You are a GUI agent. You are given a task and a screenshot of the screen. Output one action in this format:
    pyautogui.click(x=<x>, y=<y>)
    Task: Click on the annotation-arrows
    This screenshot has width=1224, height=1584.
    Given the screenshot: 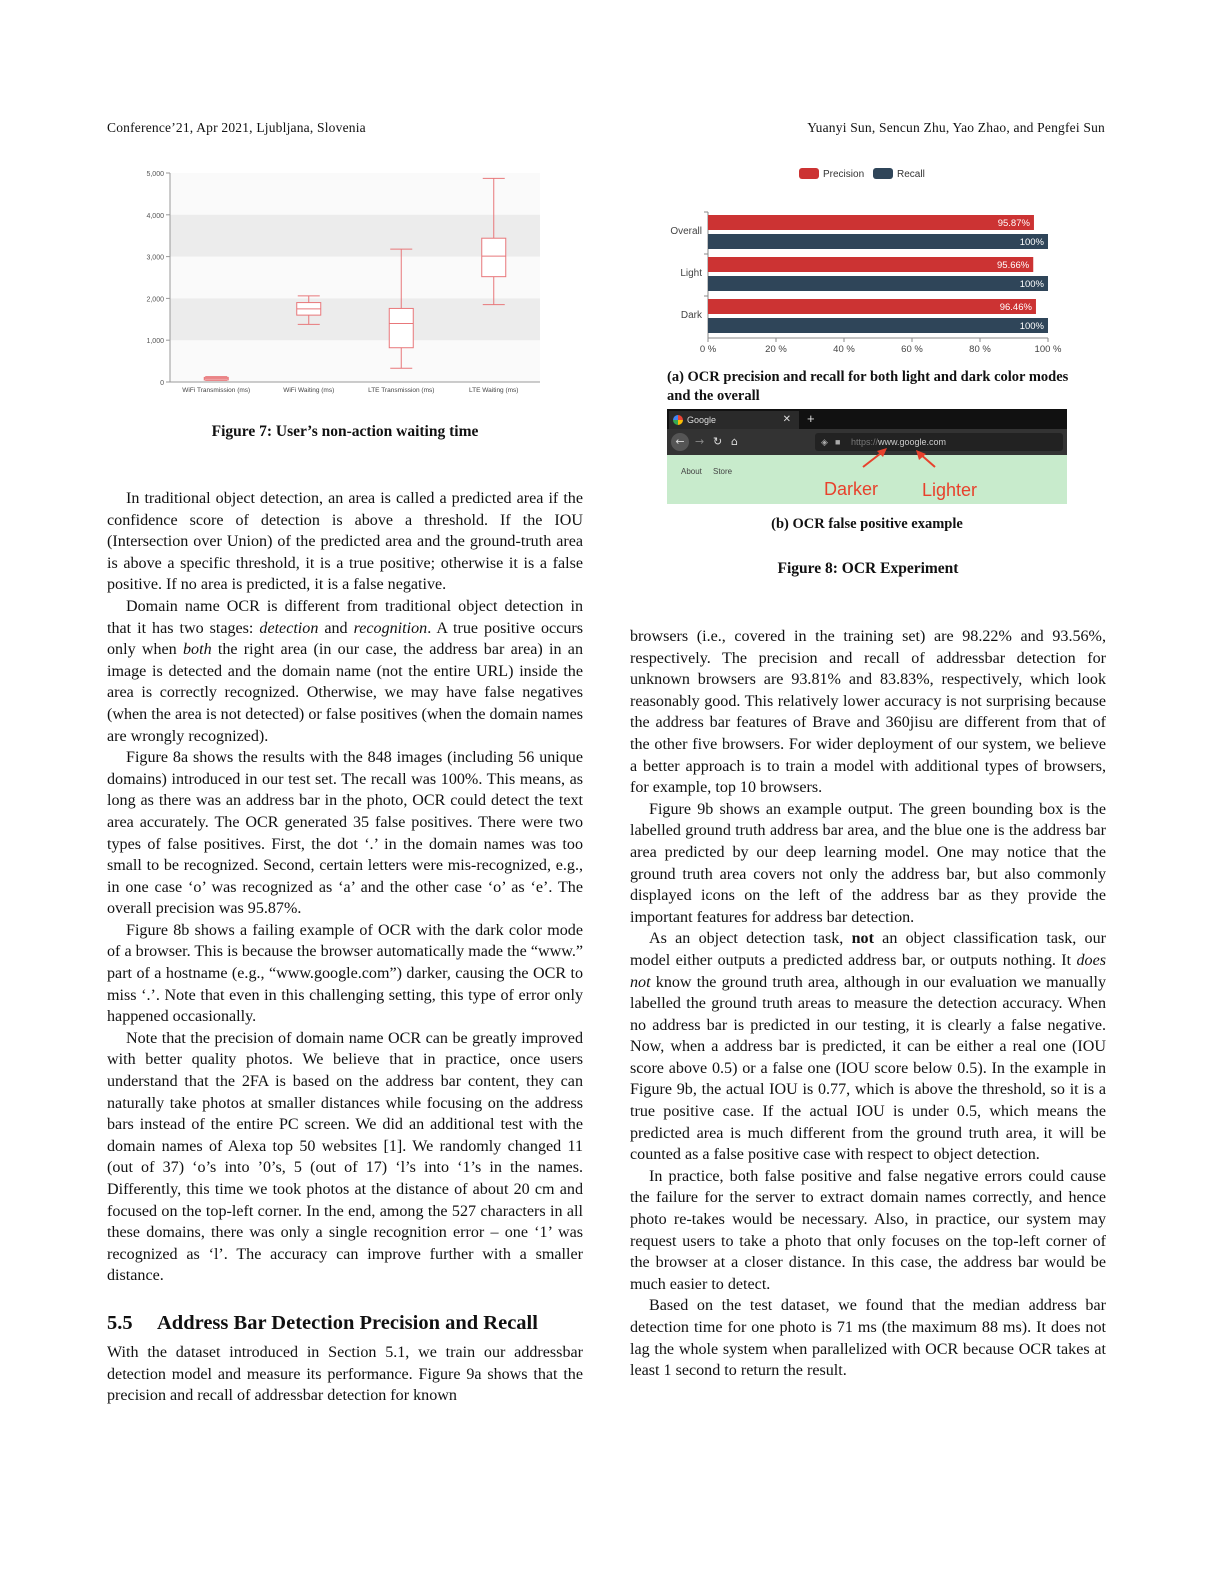 What is the action you would take?
    pyautogui.click(x=899, y=458)
    